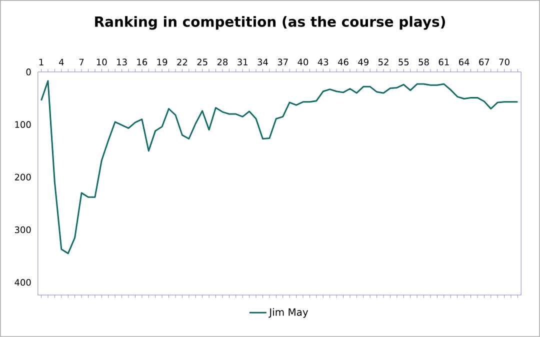 The image size is (540, 337). I want to click on chart-title: Ranking in competition (as the course plays), so click(270, 23).